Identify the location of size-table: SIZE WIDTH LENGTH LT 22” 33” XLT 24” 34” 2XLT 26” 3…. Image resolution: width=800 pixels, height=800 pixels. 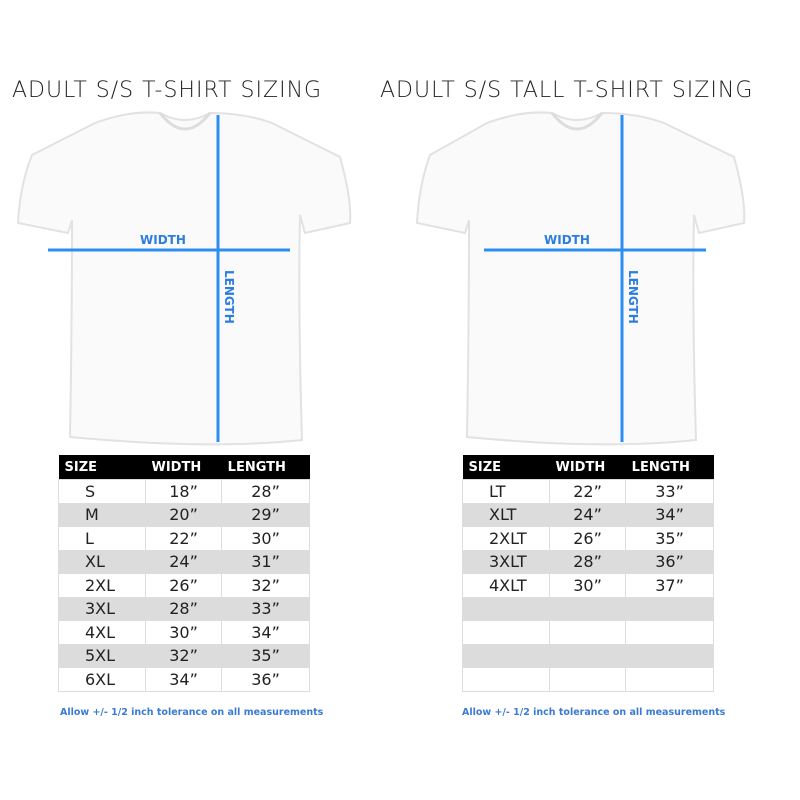
(588, 573).